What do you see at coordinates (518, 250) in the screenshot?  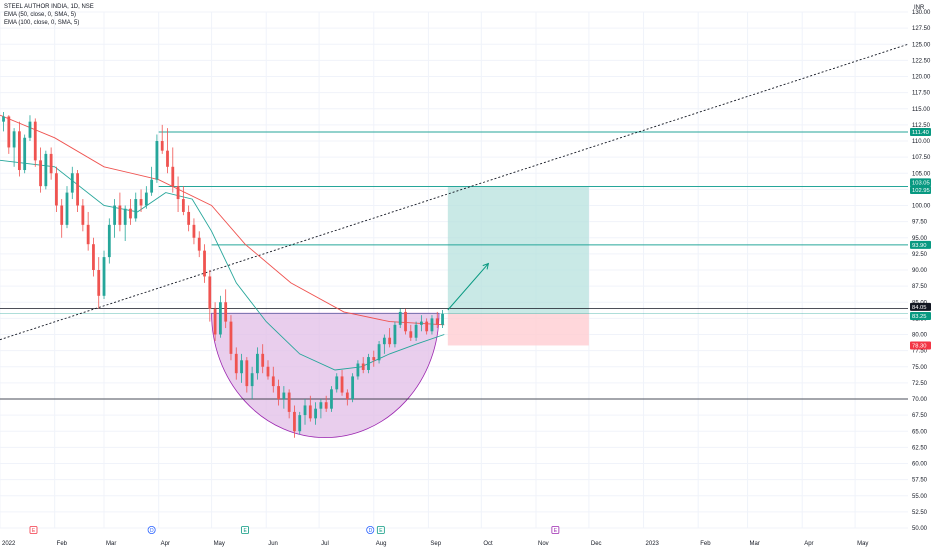 I see `profit-zone` at bounding box center [518, 250].